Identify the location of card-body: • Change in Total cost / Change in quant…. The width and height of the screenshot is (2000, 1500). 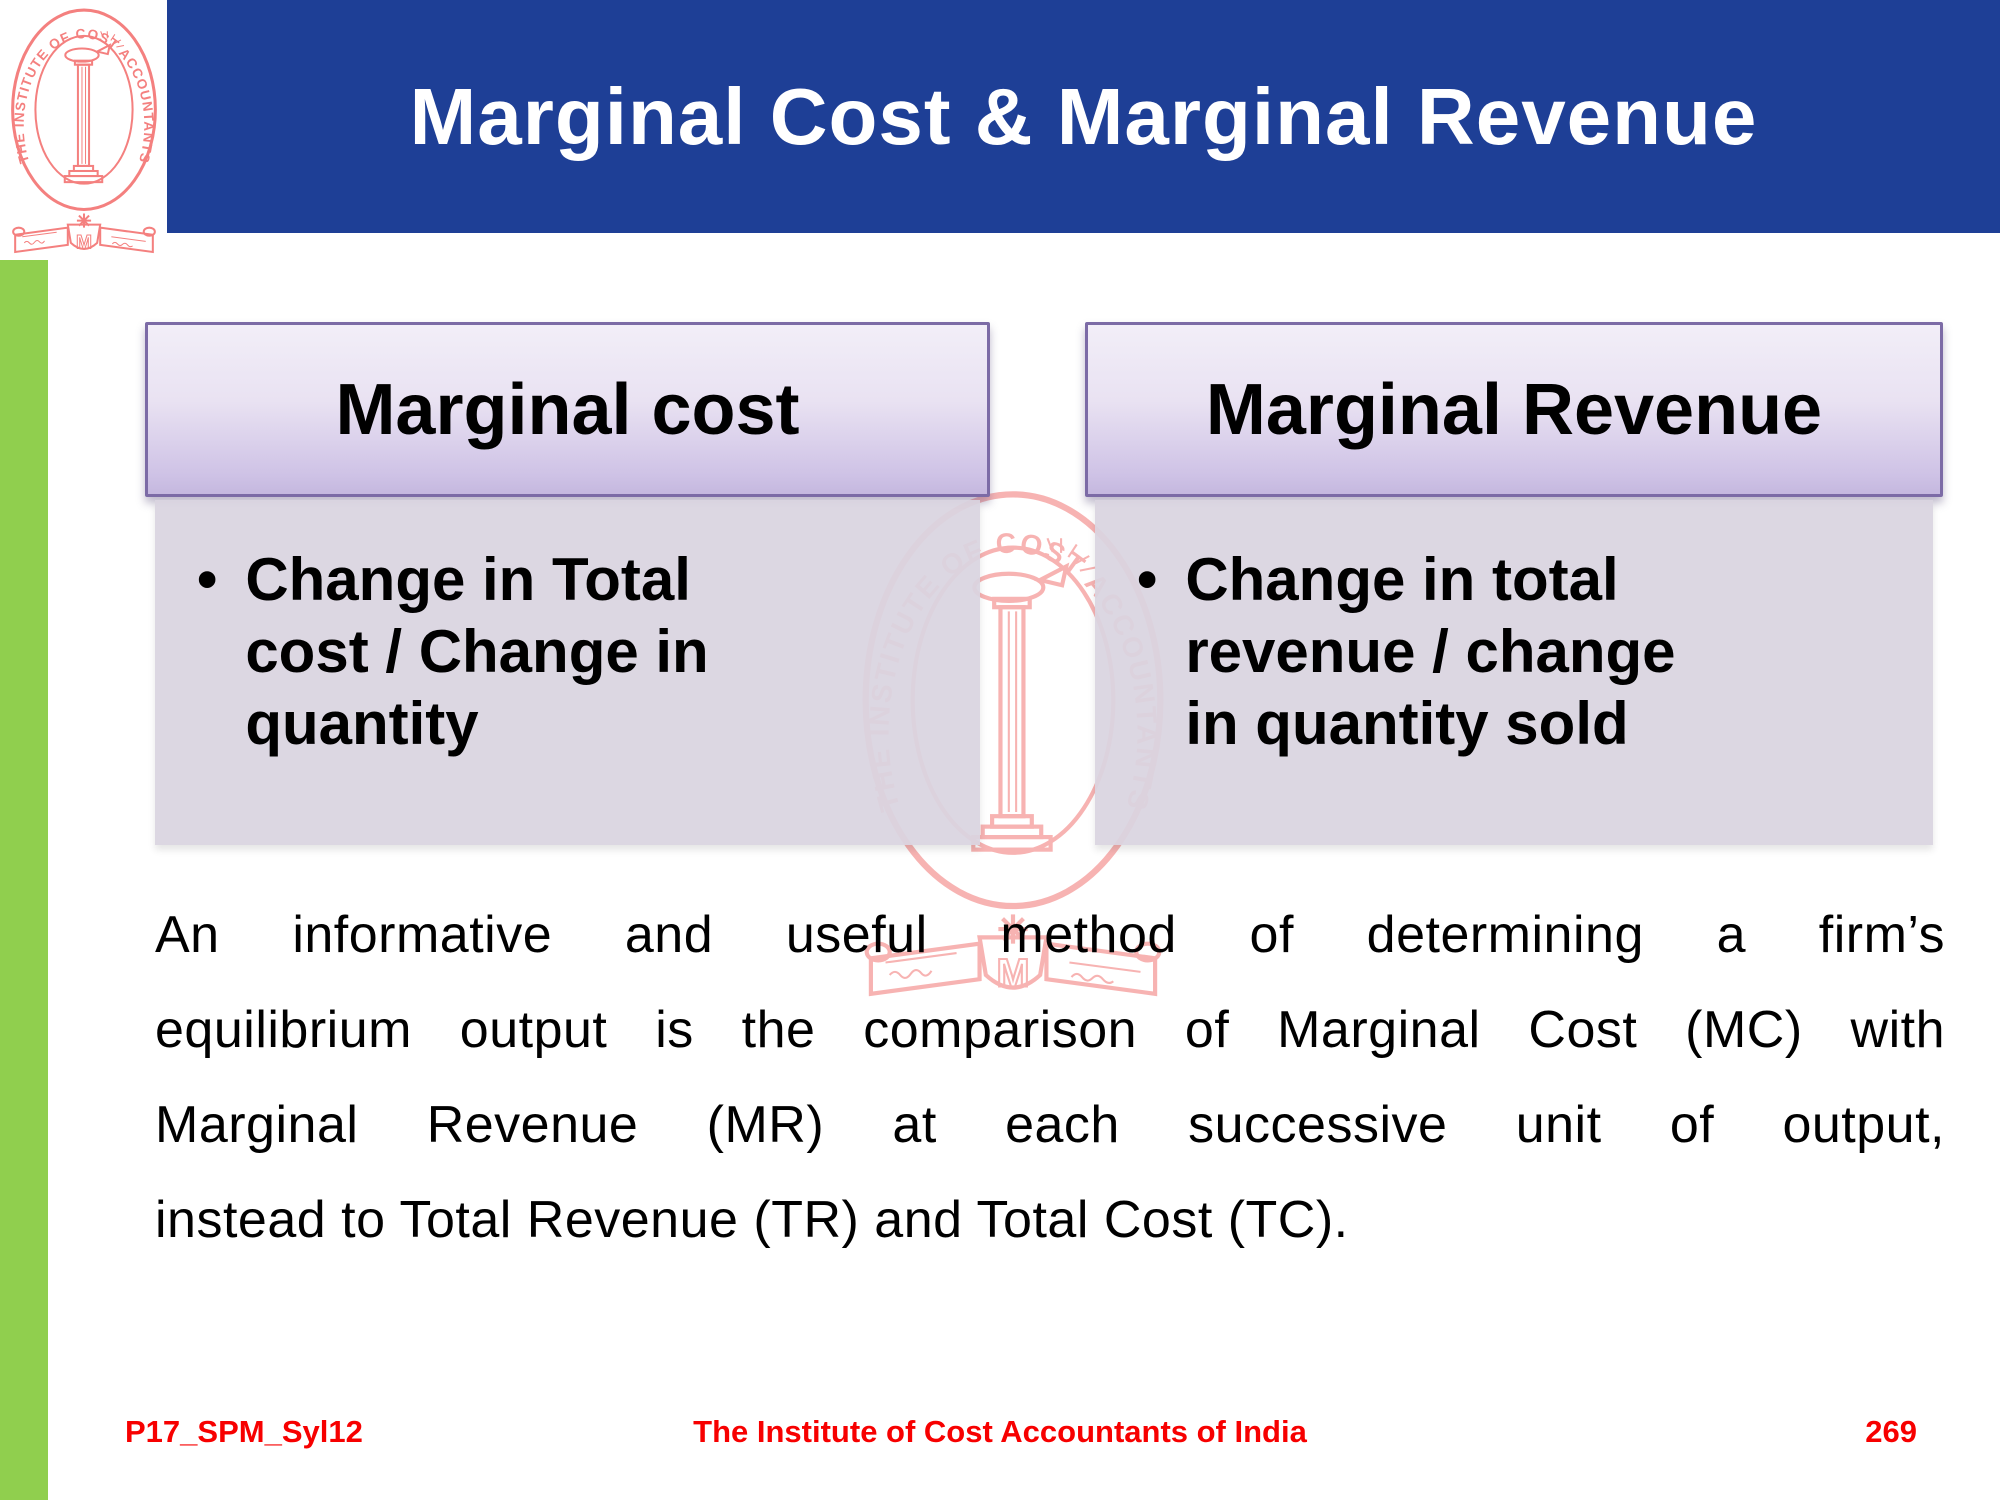
(567, 672).